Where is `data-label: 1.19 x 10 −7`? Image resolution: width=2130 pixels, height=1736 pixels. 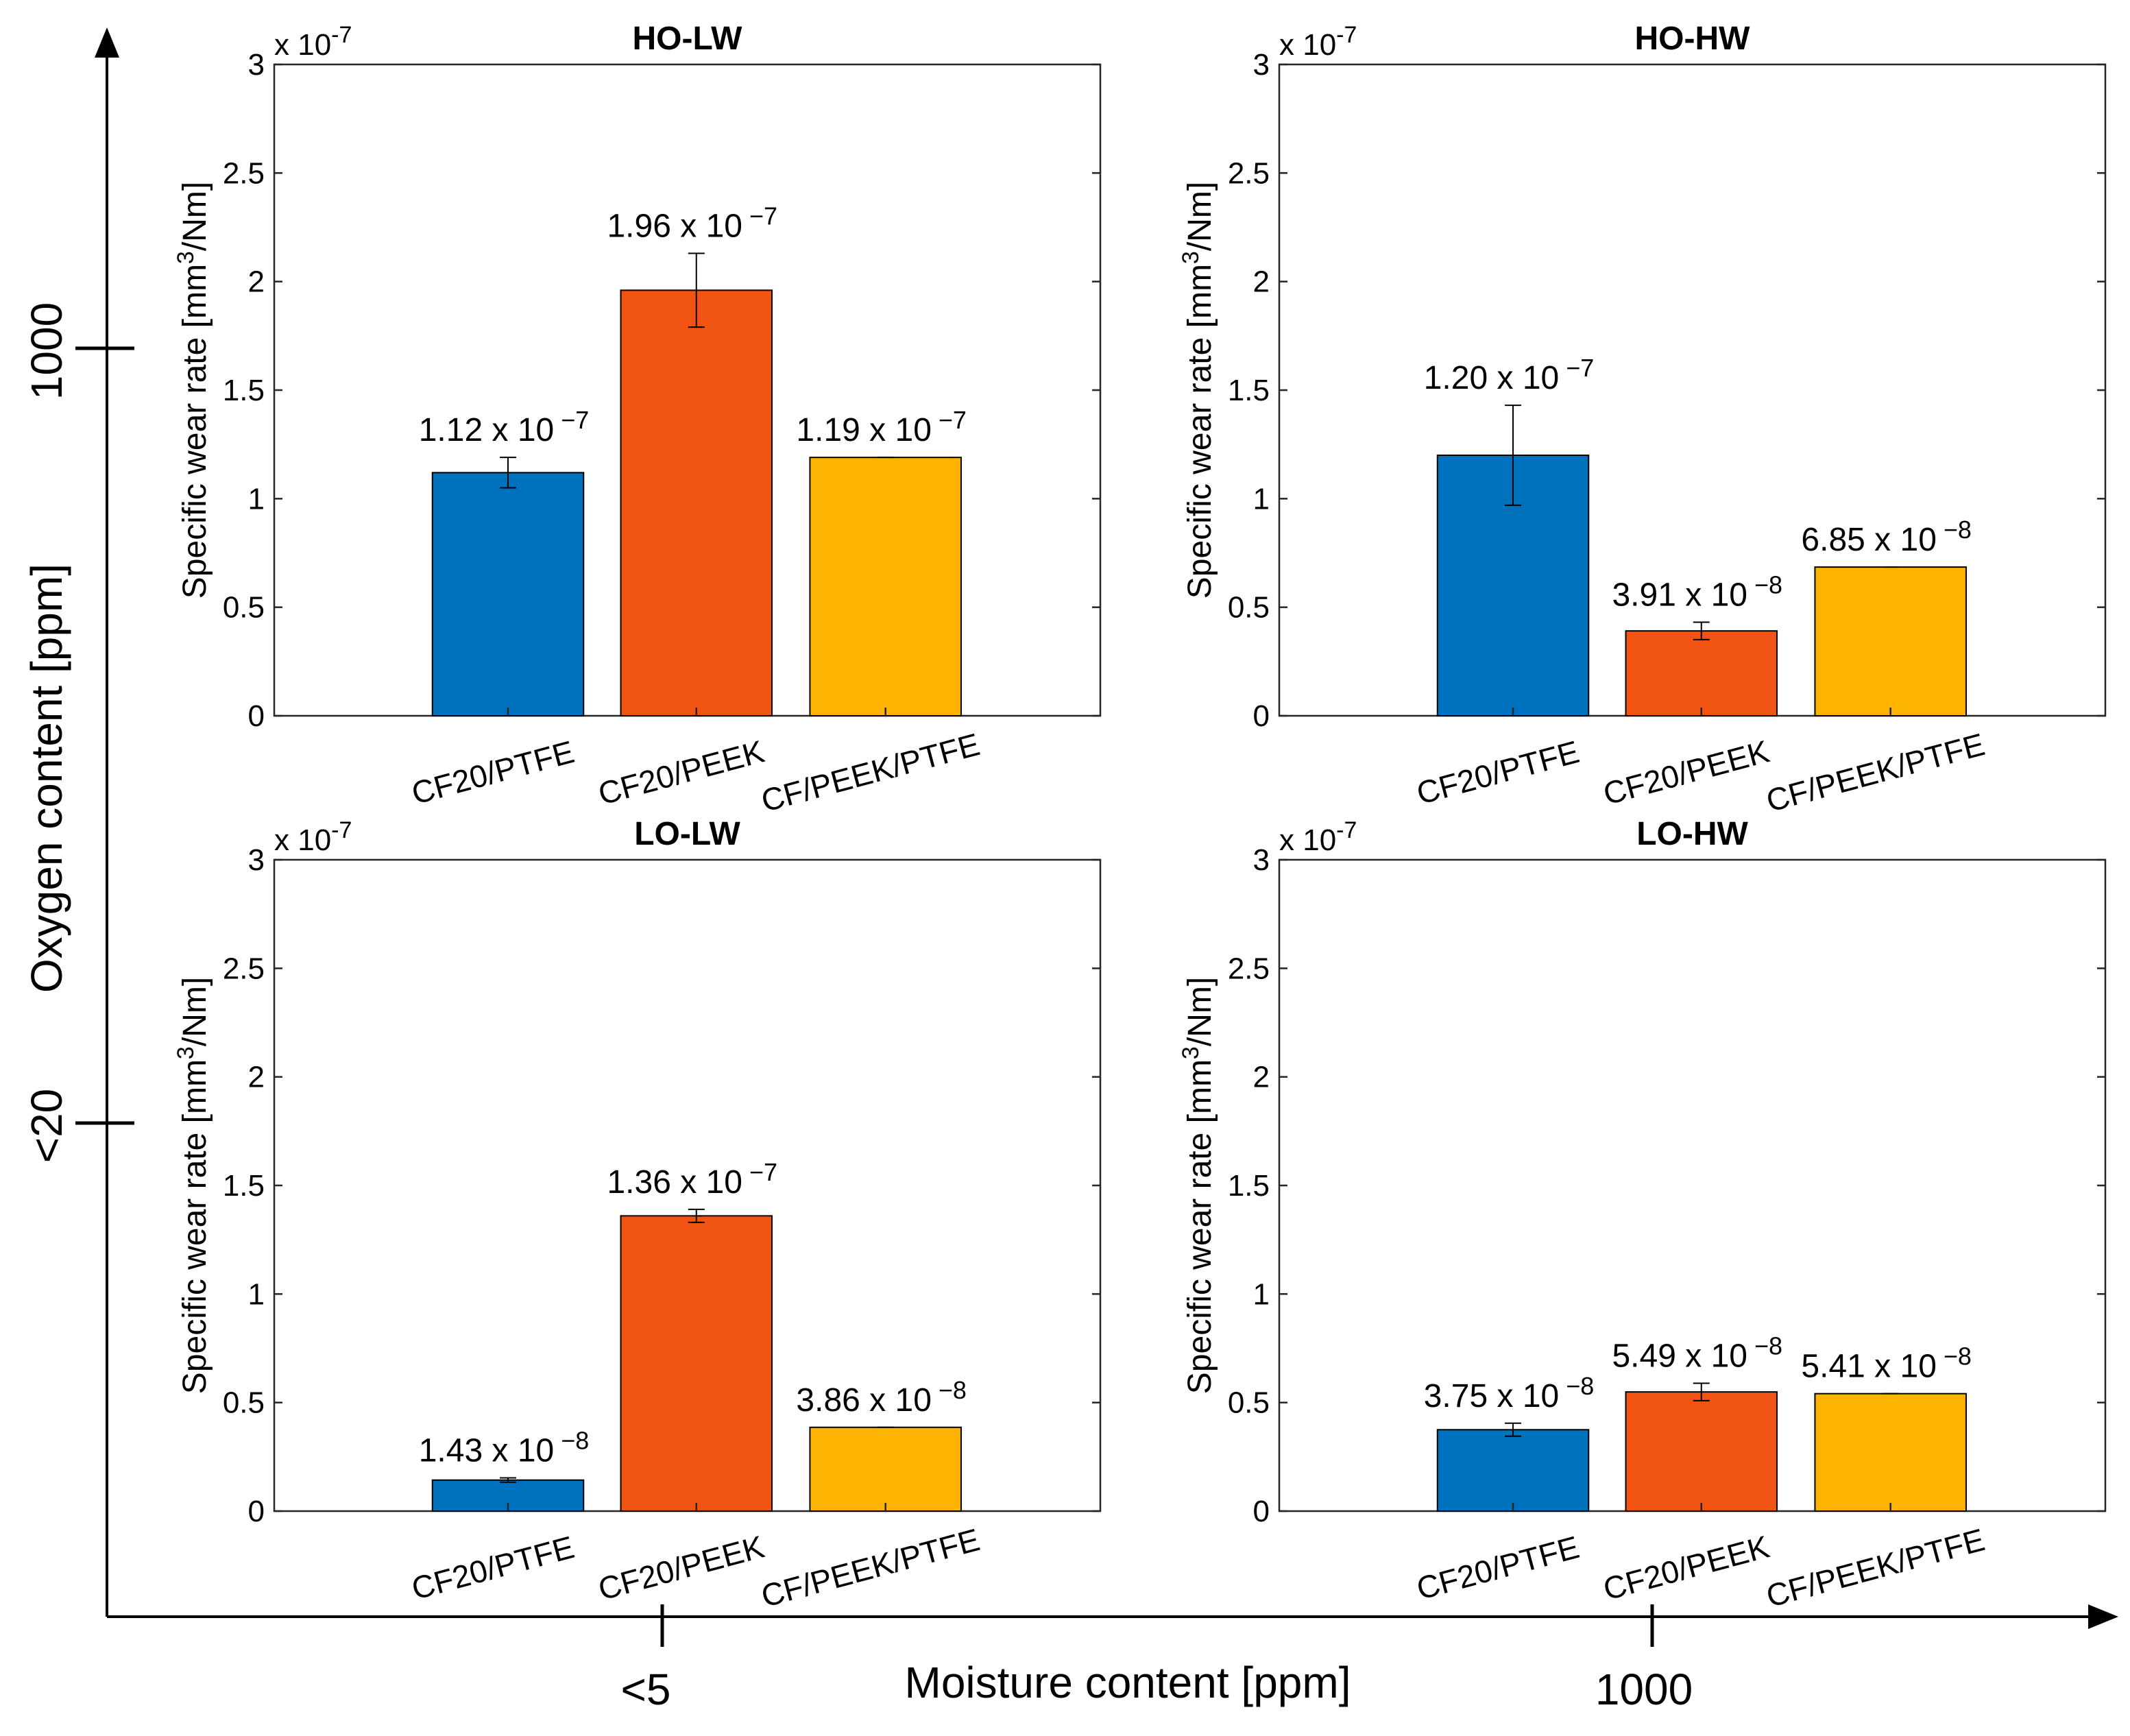 data-label: 1.19 x 10 −7 is located at coordinates (882, 427).